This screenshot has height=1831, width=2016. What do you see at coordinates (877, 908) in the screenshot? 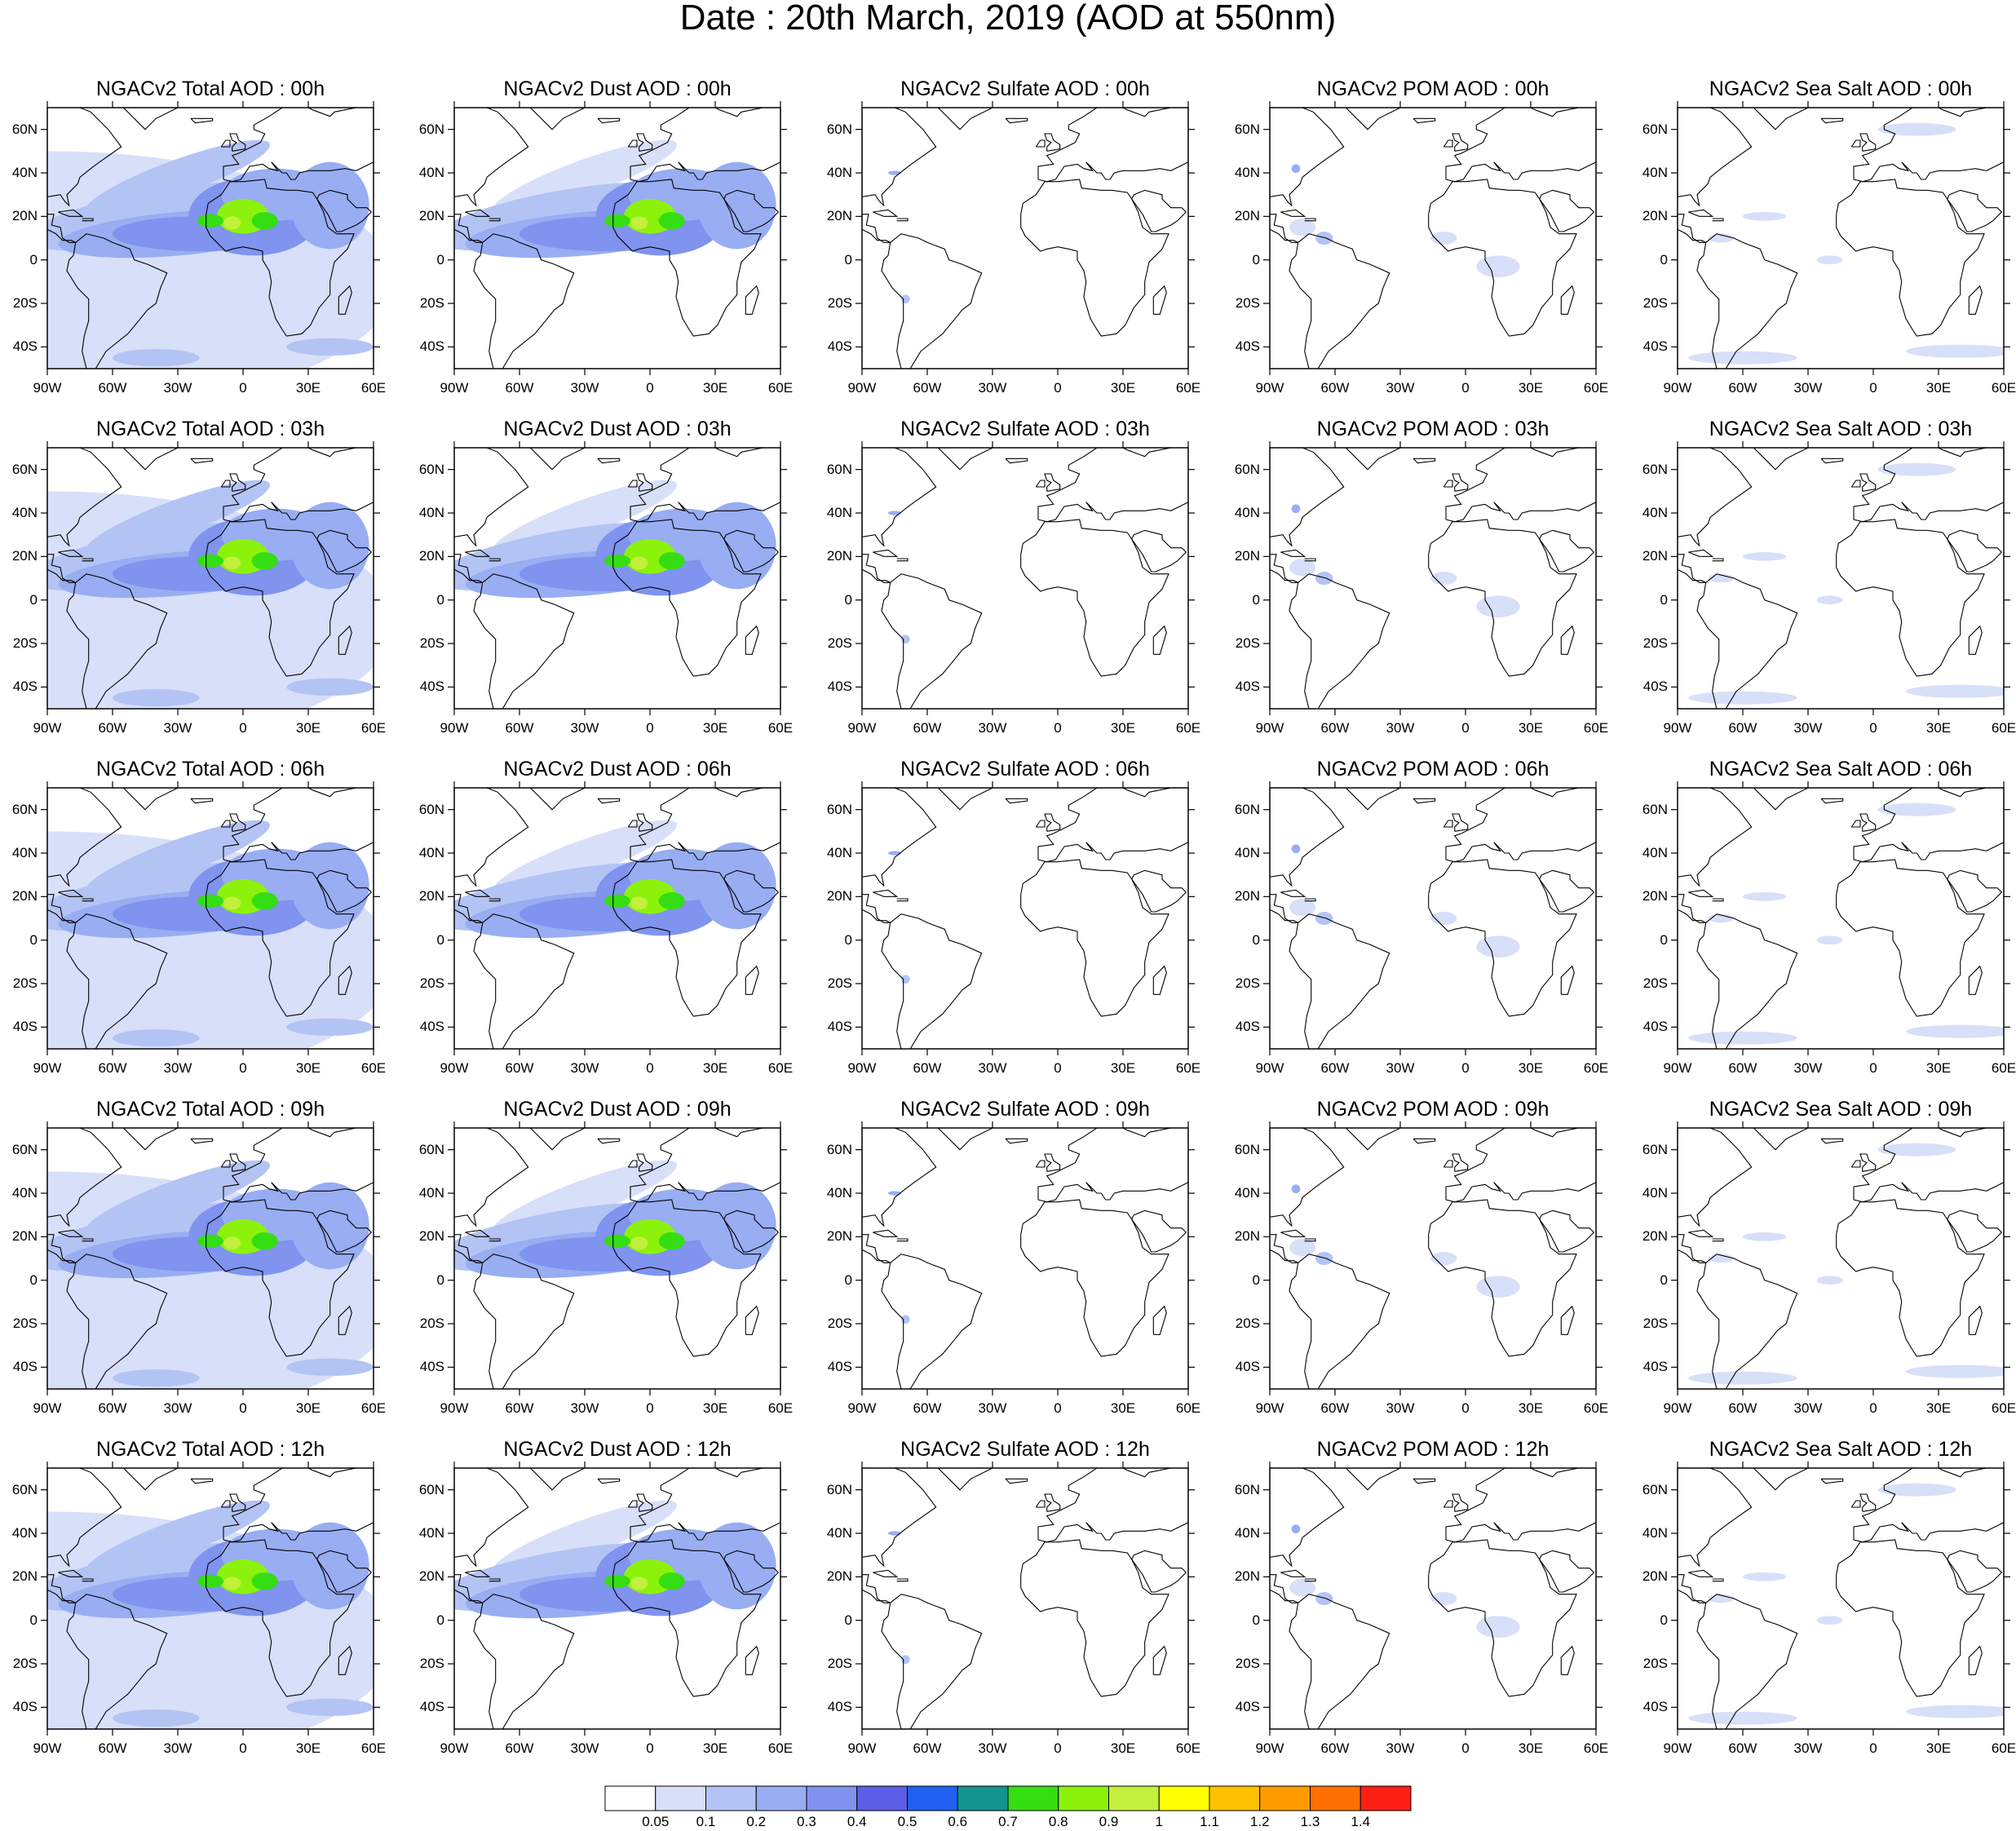
I see `coastline-centralAmerica` at bounding box center [877, 908].